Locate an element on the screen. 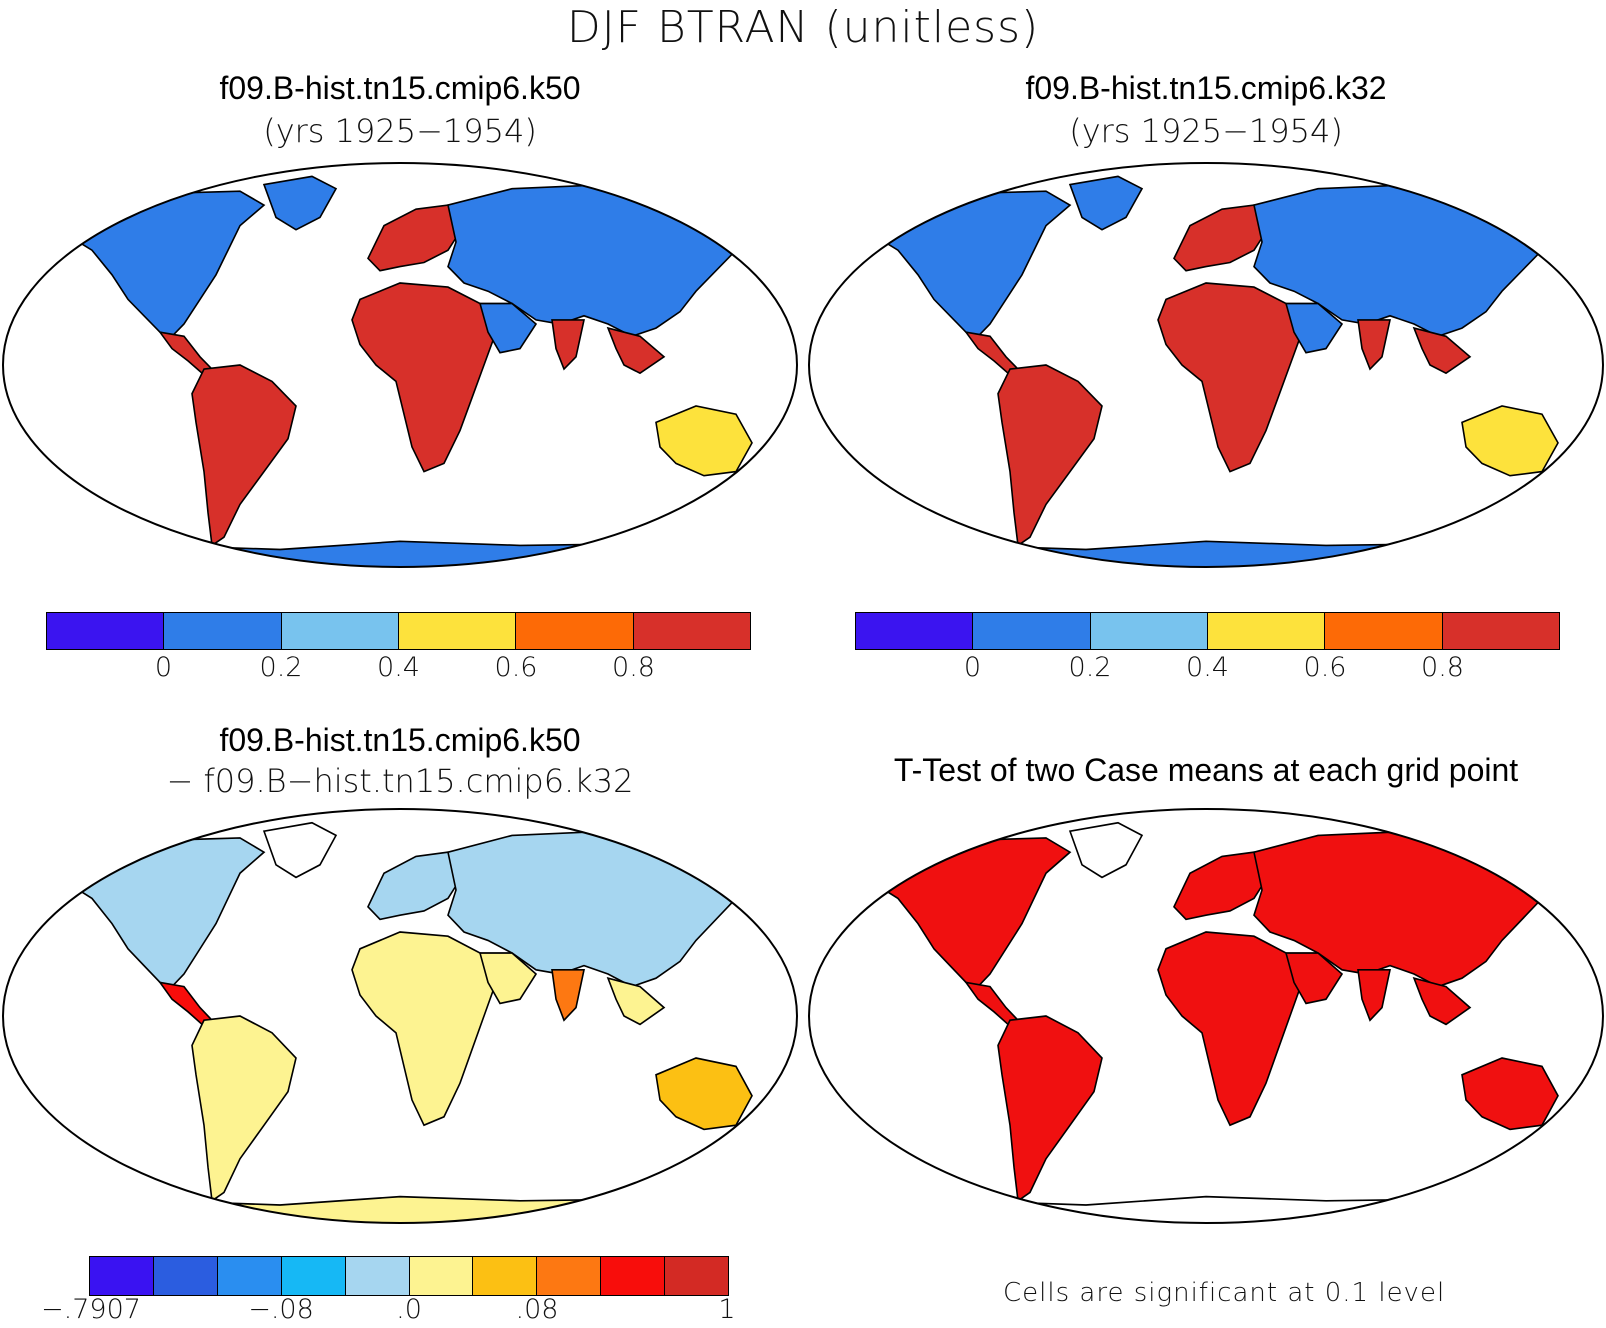 The image size is (1606, 1328). figure-title: DJF BTRAN (unitless) is located at coordinates (803, 27).